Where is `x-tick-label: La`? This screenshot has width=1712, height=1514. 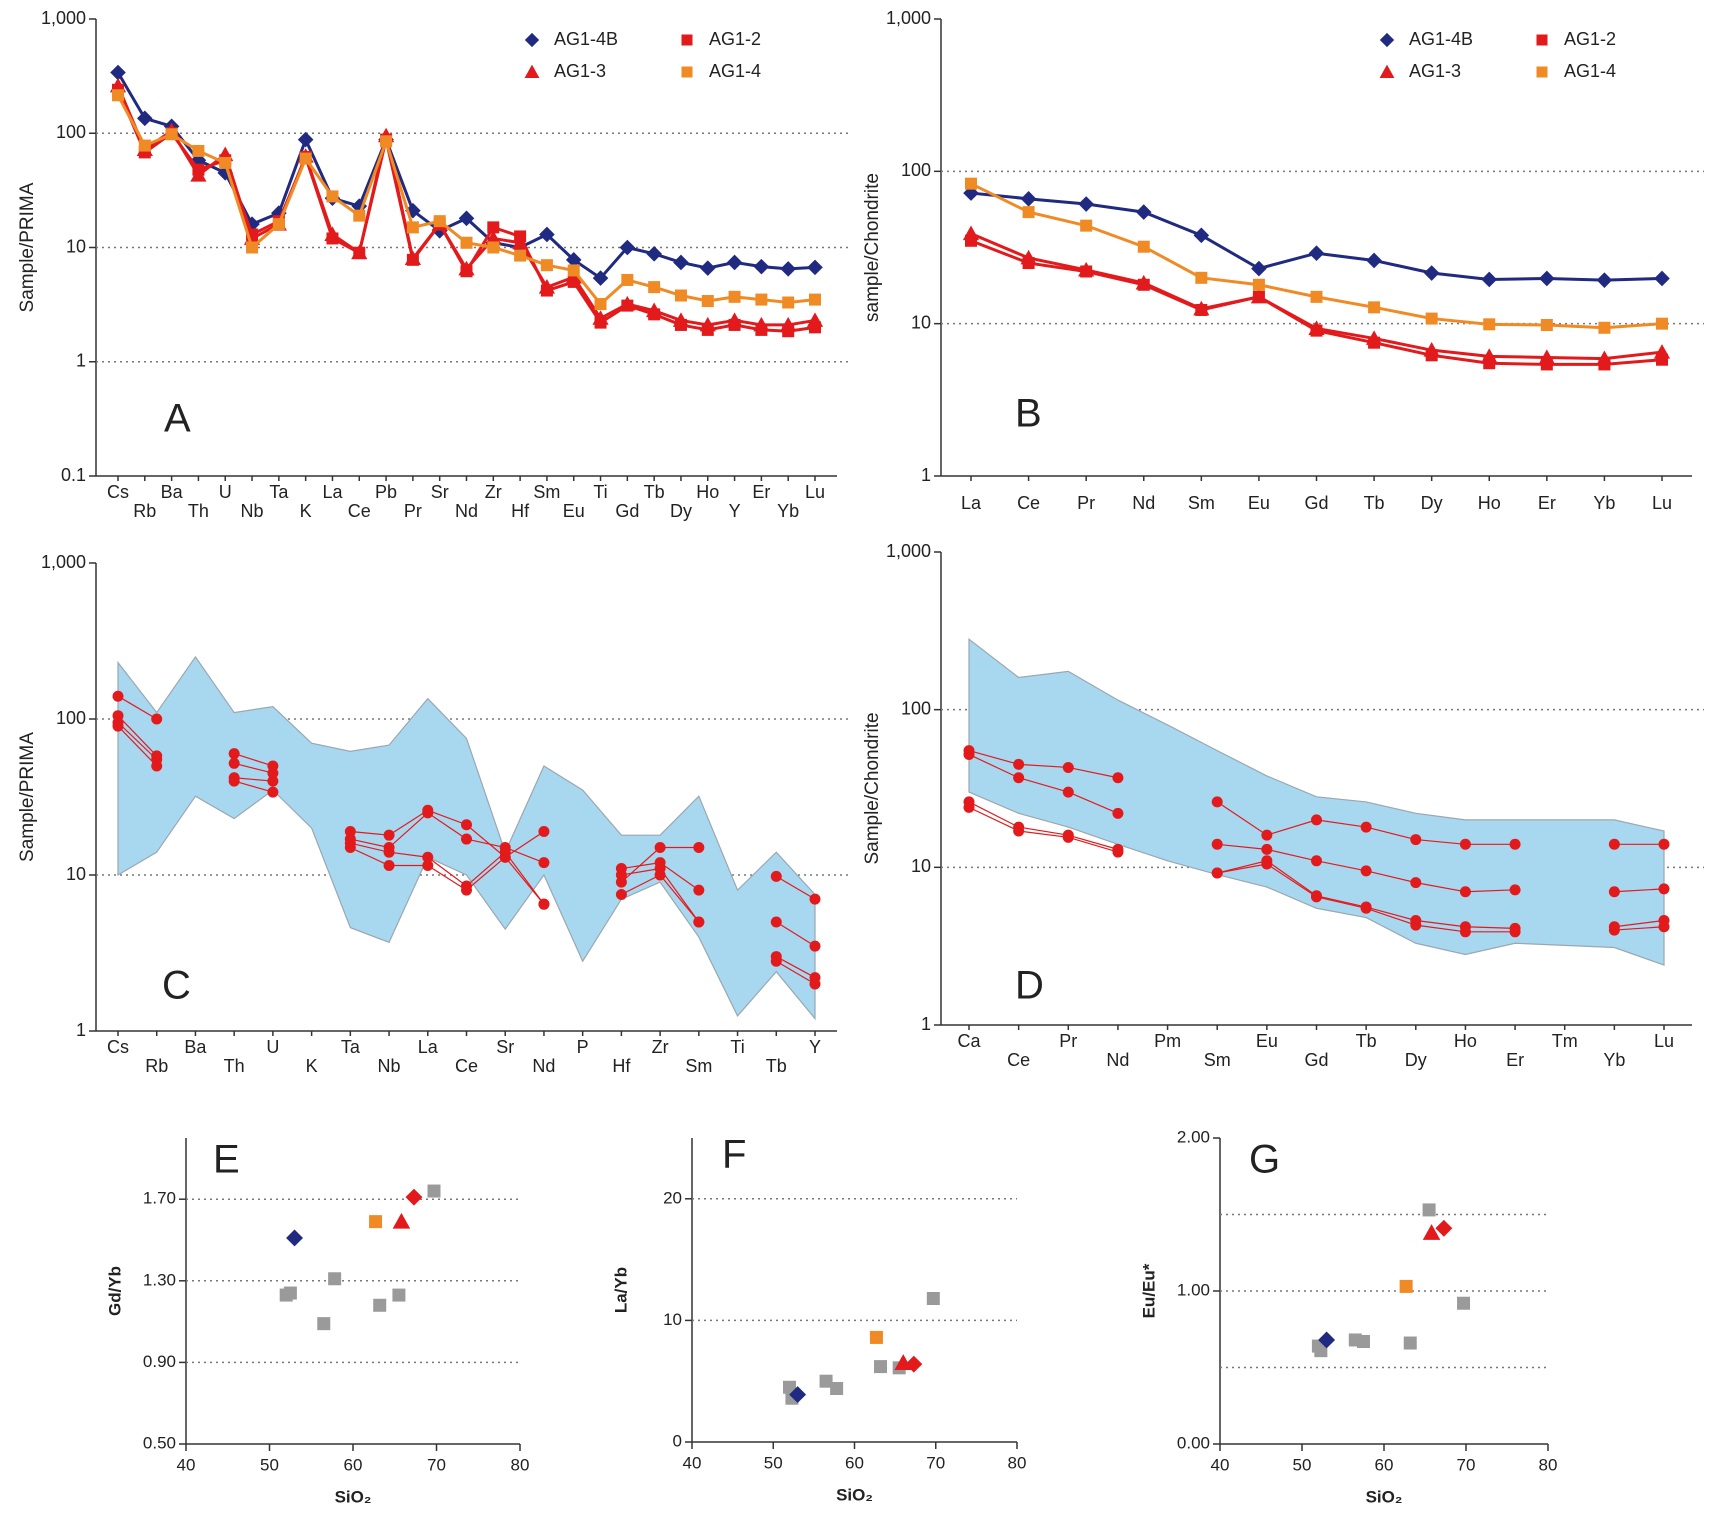
x-tick-label: La is located at coordinates (332, 492).